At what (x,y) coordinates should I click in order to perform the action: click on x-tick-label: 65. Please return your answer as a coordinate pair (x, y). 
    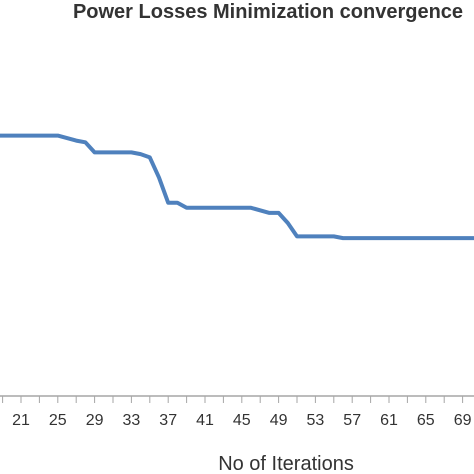
    Looking at the image, I should click on (426, 420).